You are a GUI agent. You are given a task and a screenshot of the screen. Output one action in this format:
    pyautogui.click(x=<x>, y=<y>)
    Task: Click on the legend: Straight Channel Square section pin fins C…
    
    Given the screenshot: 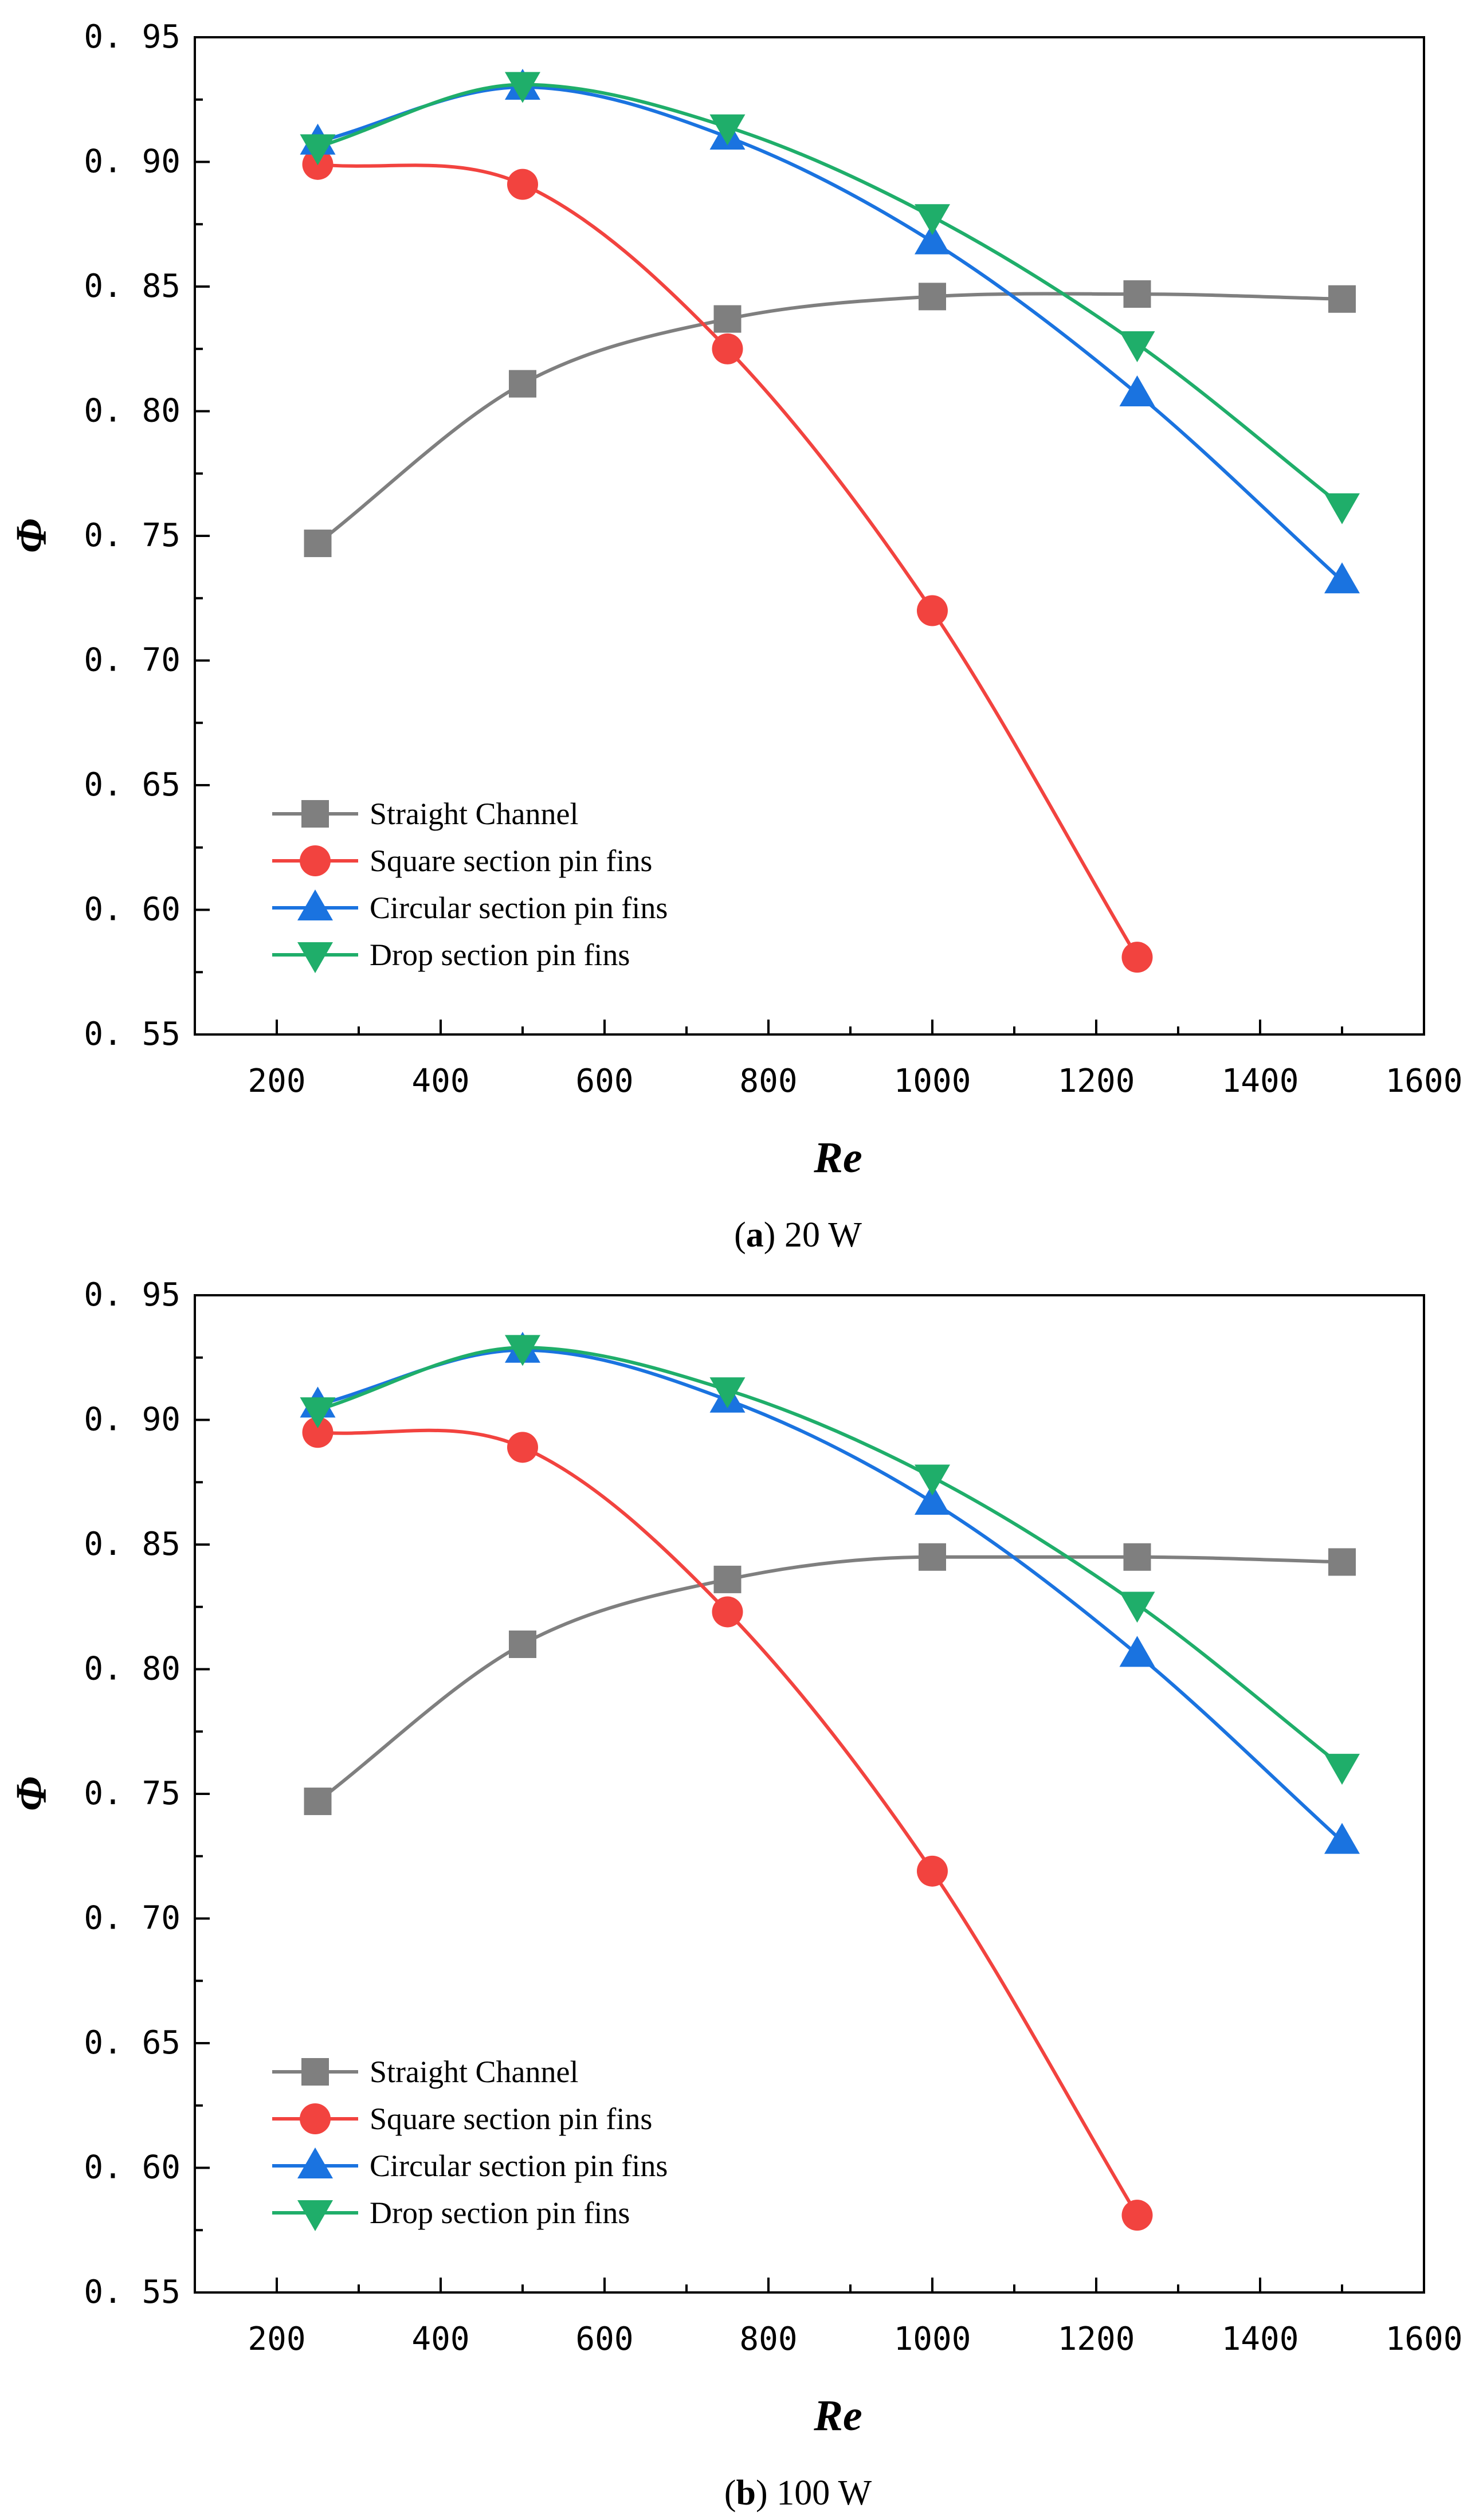 What is the action you would take?
    pyautogui.click(x=470, y=885)
    